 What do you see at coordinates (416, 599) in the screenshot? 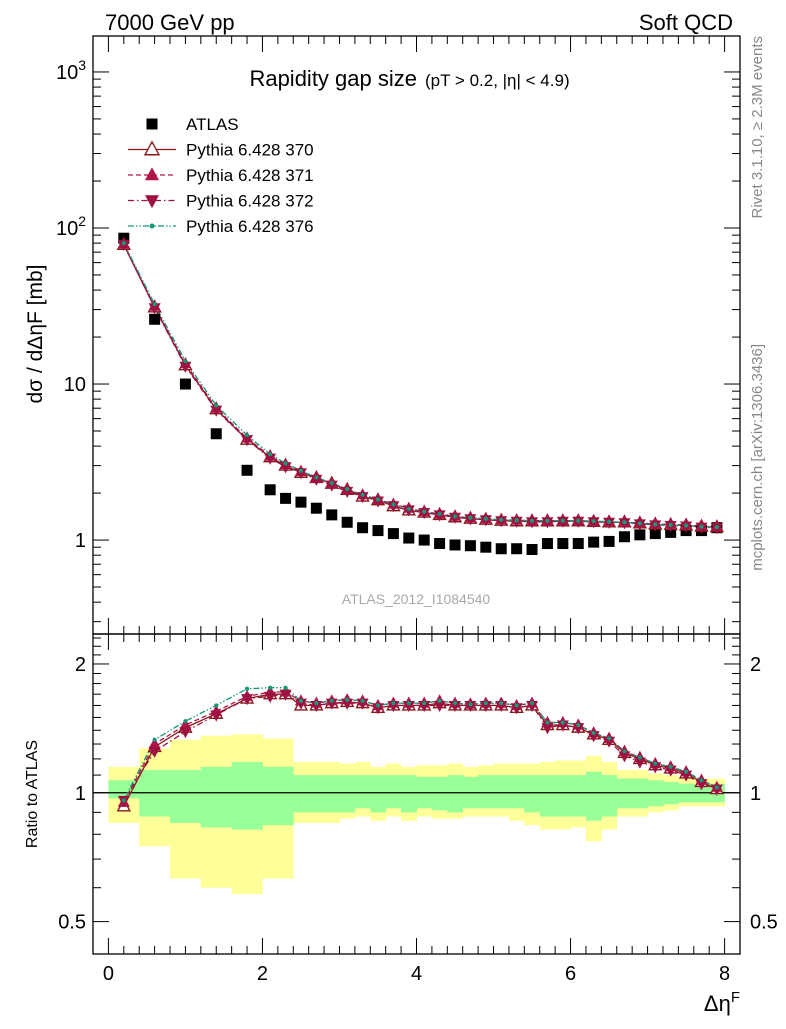
I see `analysis-label: ATLAS_2012_I1084540` at bounding box center [416, 599].